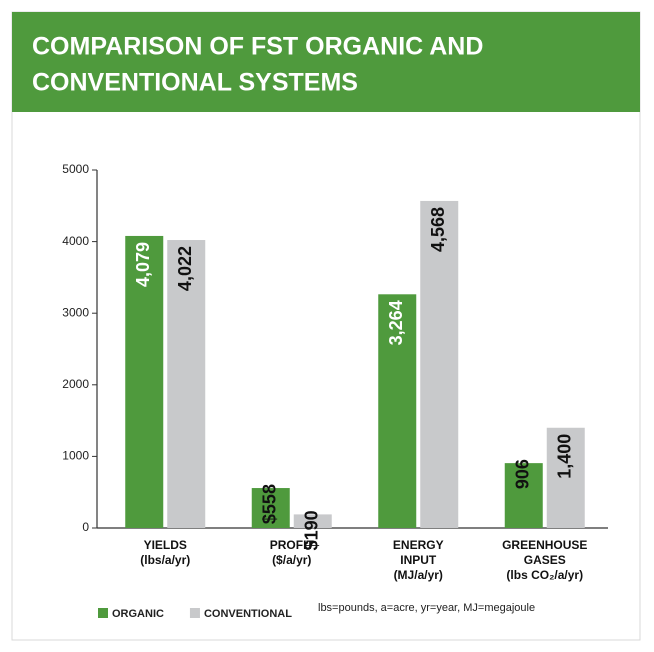 This screenshot has height=652, width=654. I want to click on header, so click(326, 62).